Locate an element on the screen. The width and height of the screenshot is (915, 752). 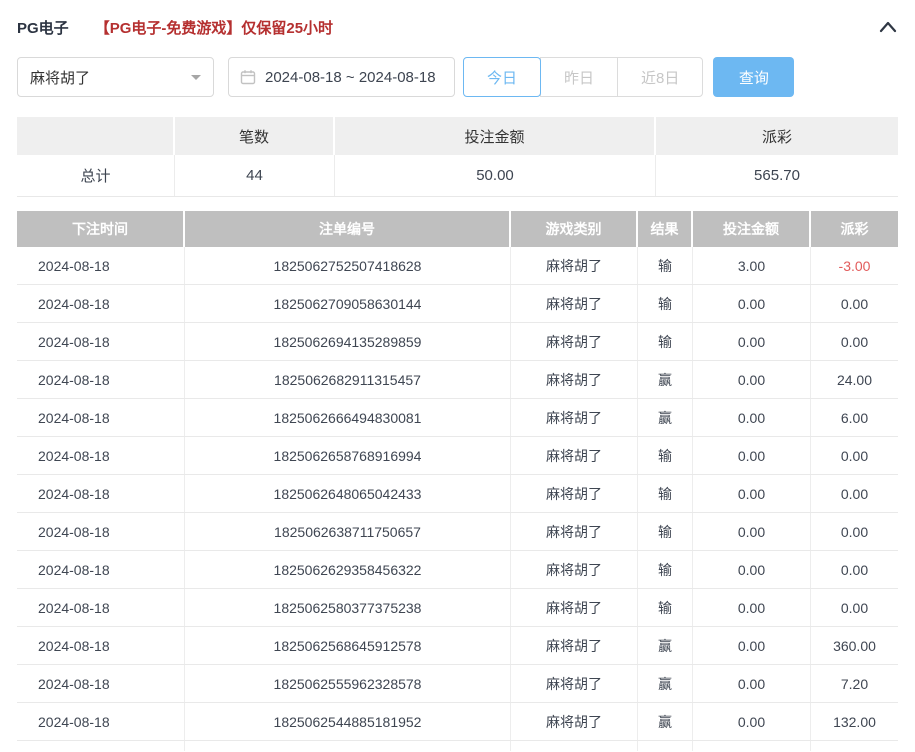
summary-total-count: 44 is located at coordinates (255, 175).